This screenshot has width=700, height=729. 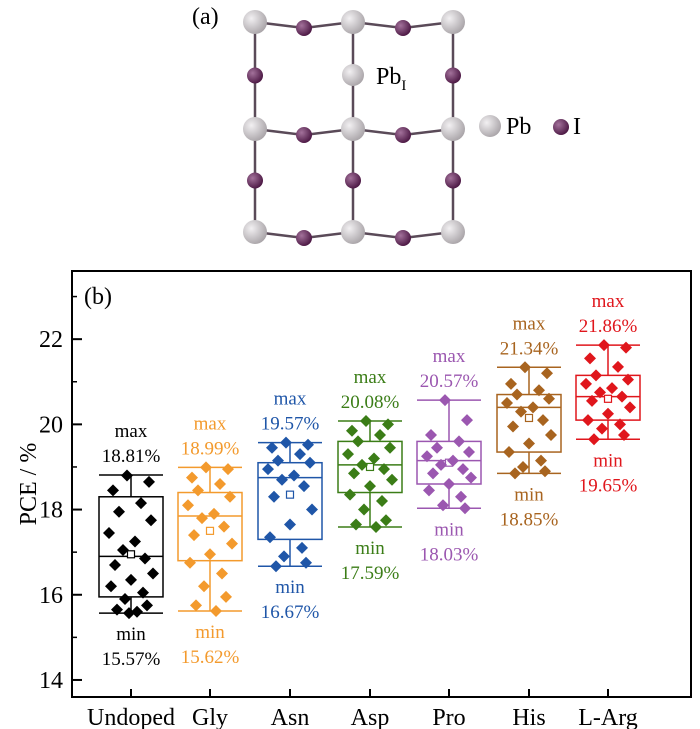 What do you see at coordinates (403, 86) in the screenshot?
I see `pbi-label-subscript: I` at bounding box center [403, 86].